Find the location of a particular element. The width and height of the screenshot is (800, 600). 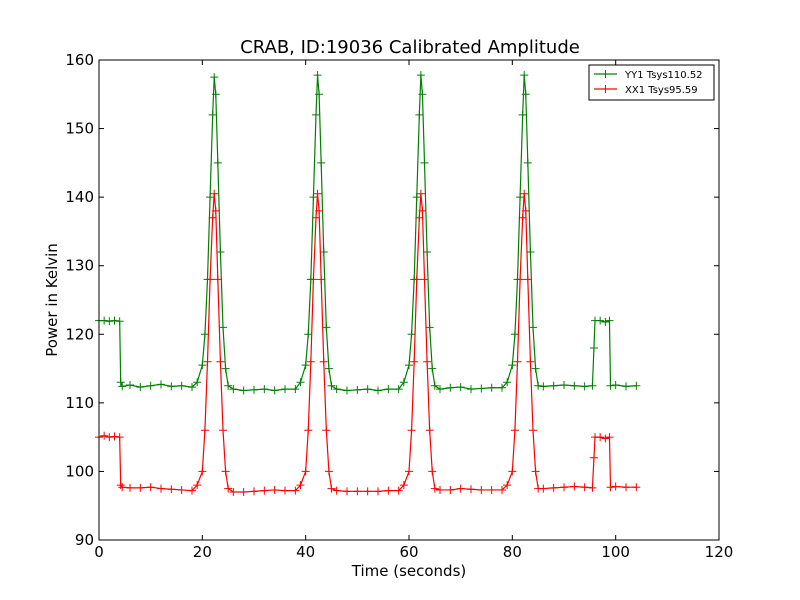

x-tick-label: 80 is located at coordinates (512, 552).